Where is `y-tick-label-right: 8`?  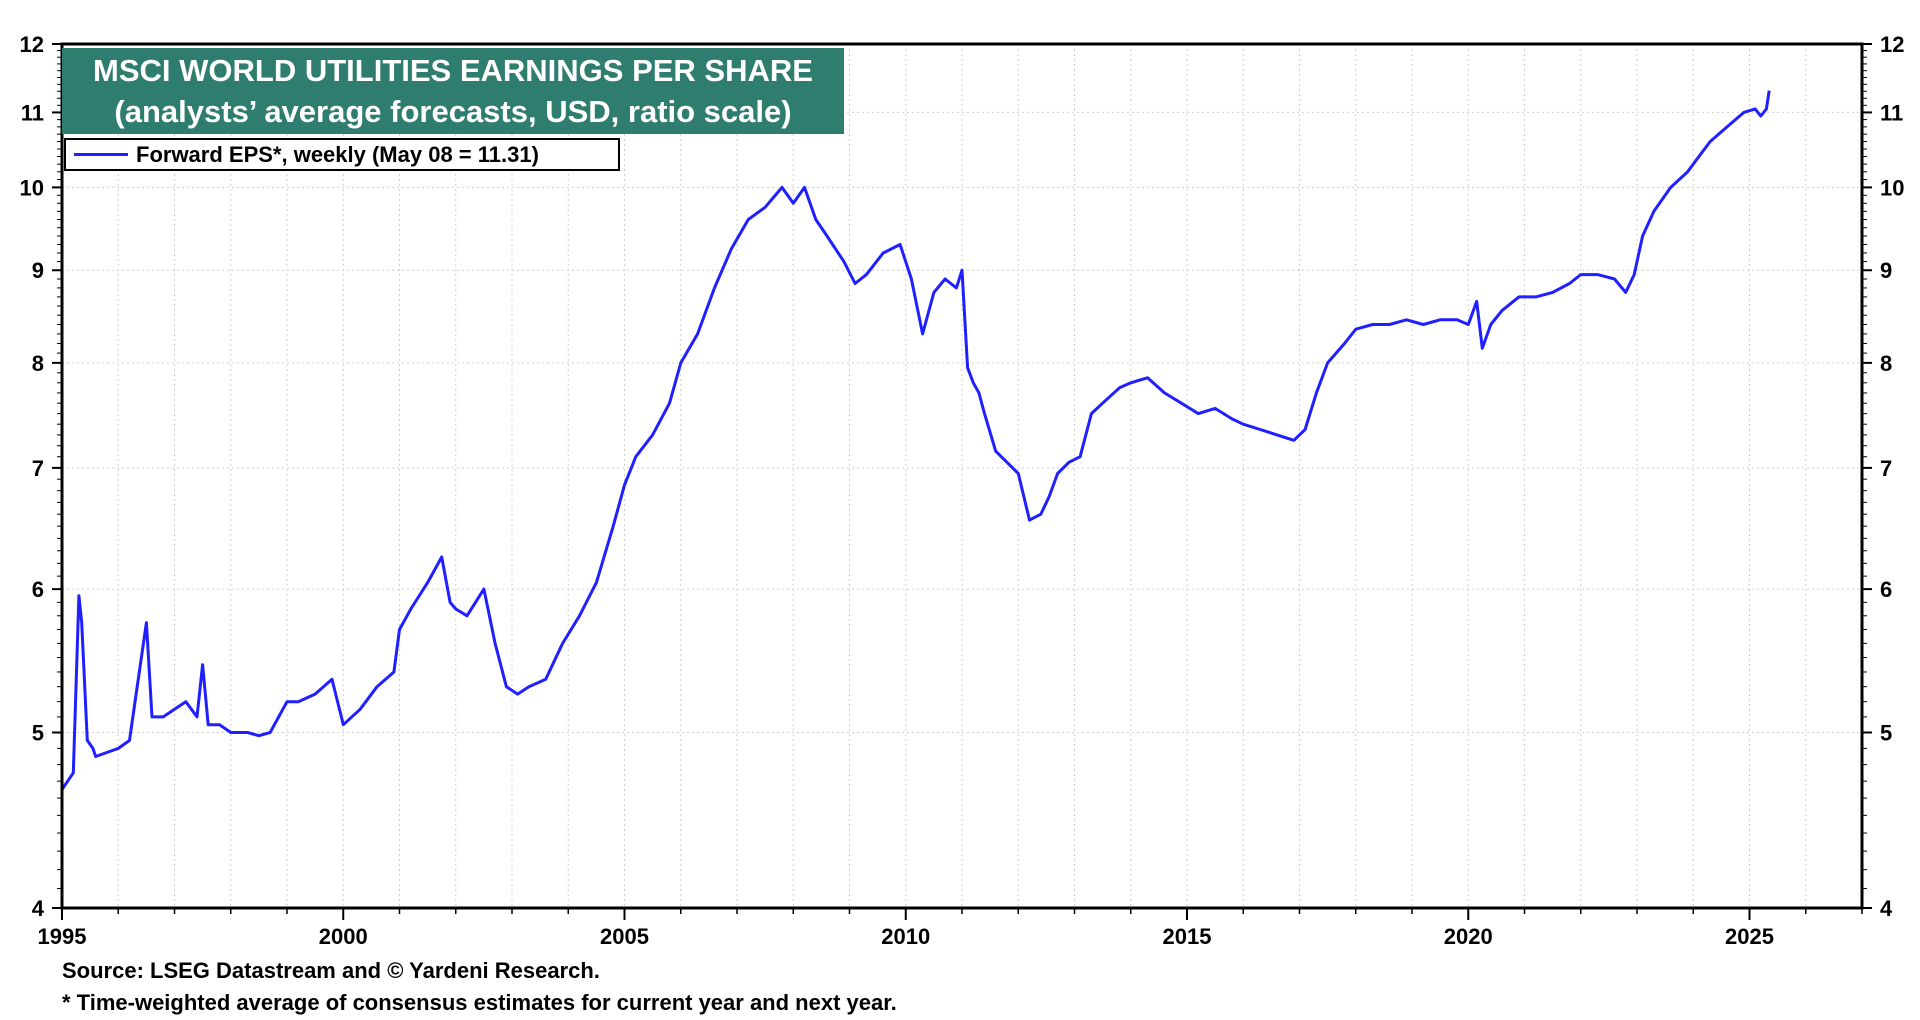
y-tick-label-right: 8 is located at coordinates (1886, 363).